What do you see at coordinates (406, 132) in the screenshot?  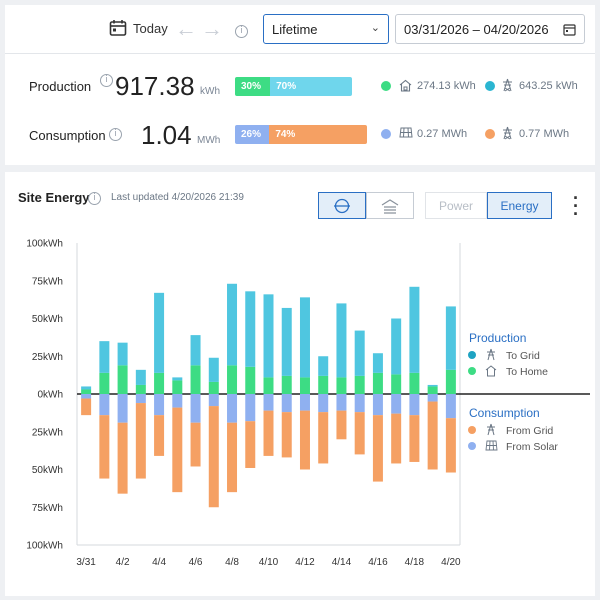 I see `solar-panel-icon` at bounding box center [406, 132].